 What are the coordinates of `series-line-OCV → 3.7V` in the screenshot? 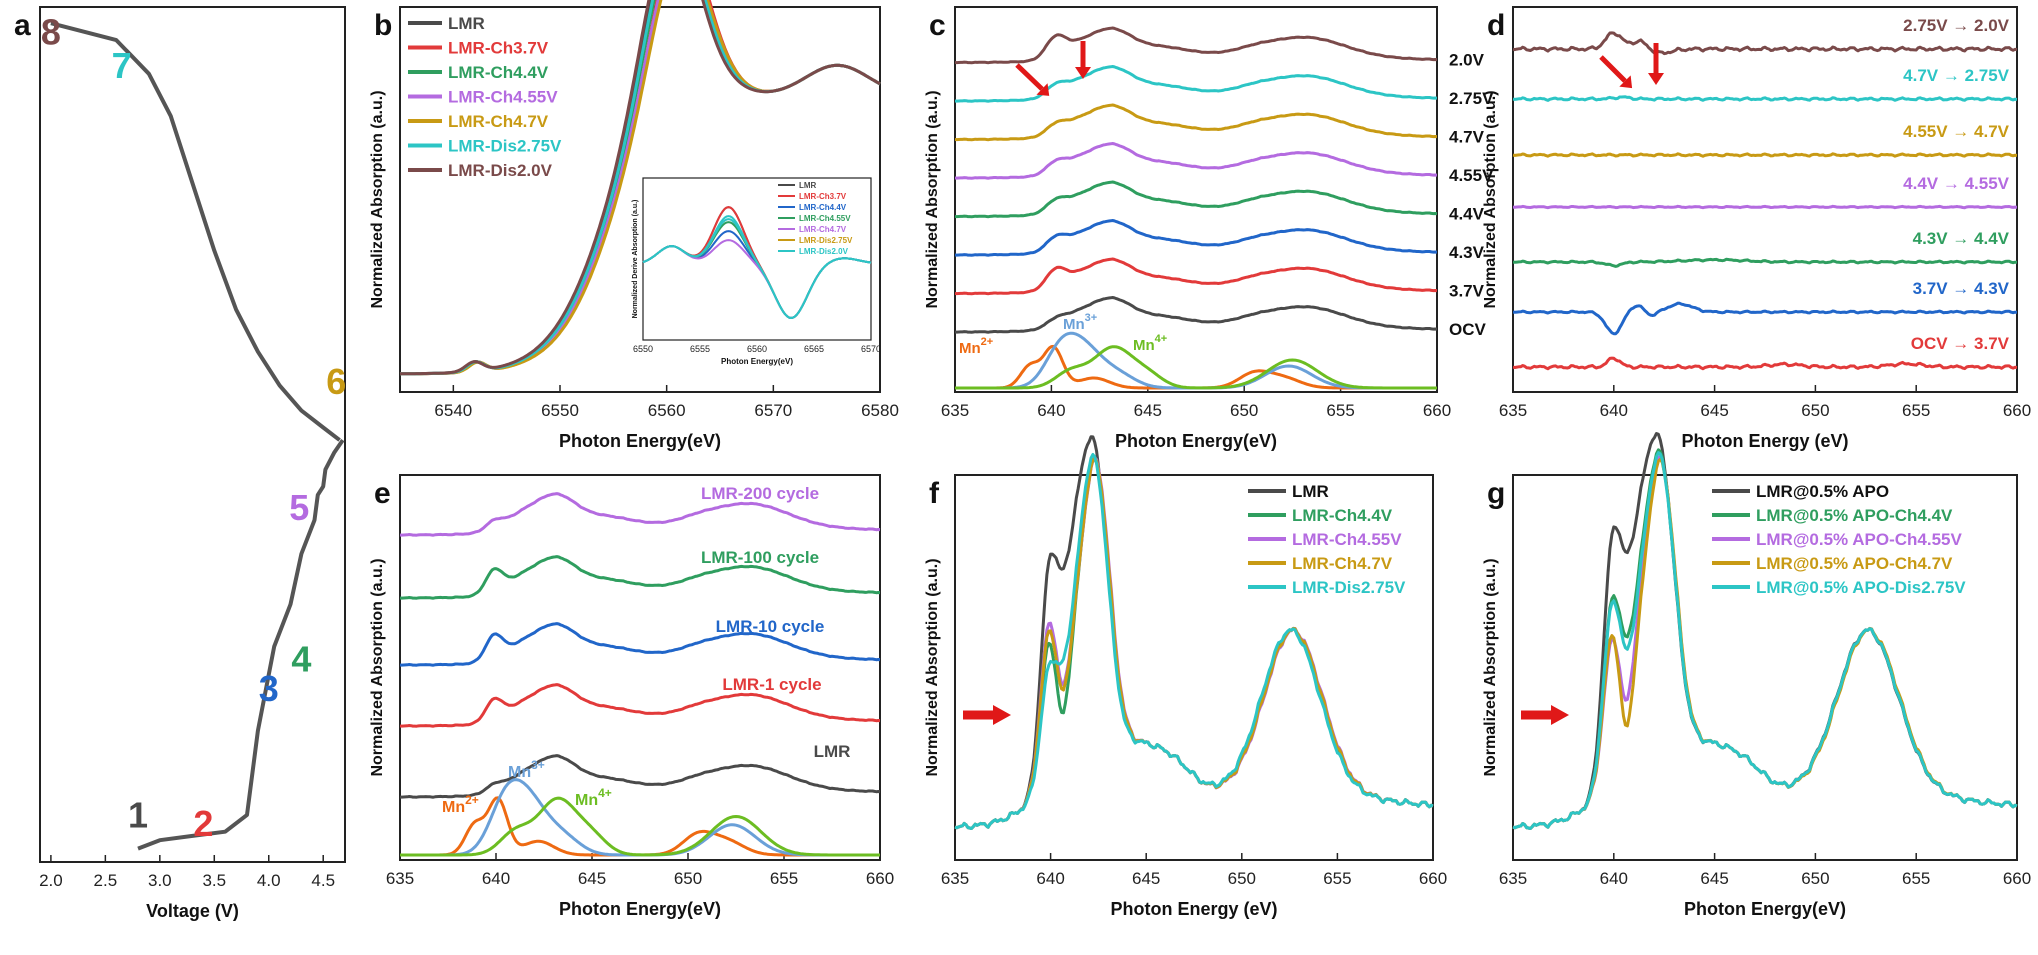 It's located at (1765, 363).